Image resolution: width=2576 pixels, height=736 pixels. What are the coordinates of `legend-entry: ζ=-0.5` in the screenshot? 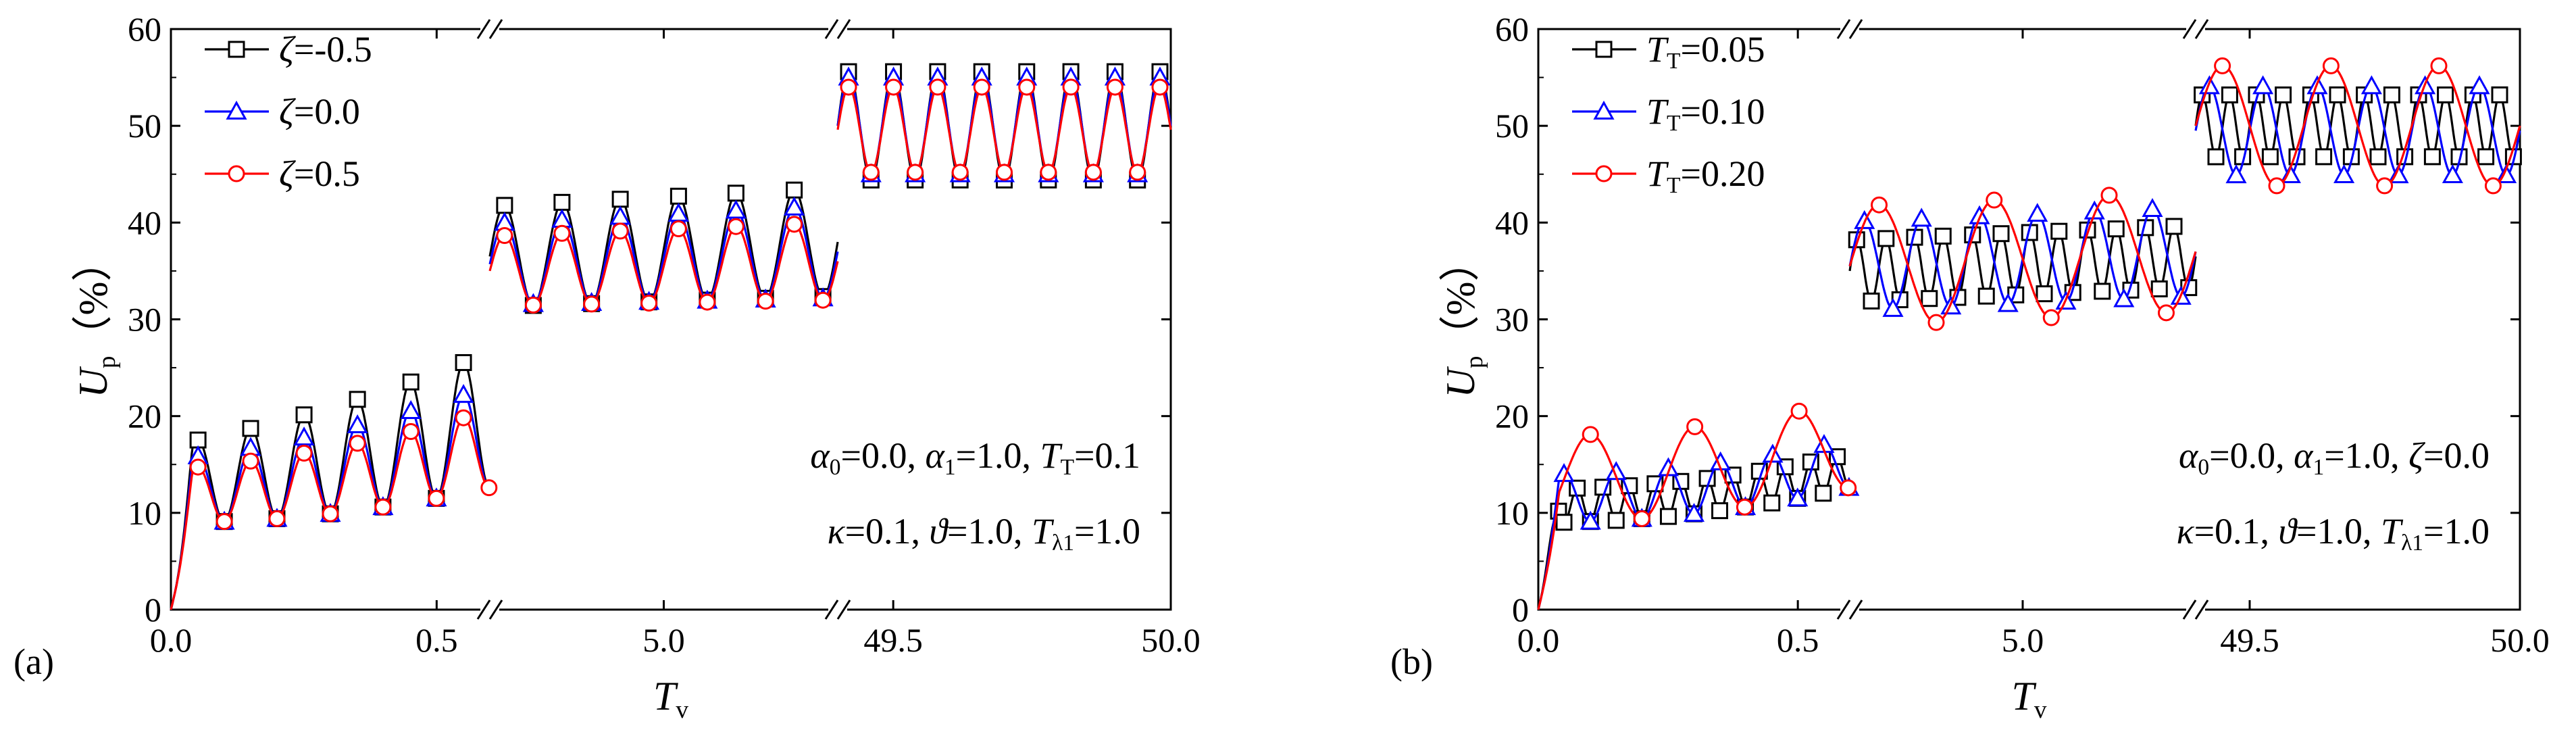 It's located at (288, 49).